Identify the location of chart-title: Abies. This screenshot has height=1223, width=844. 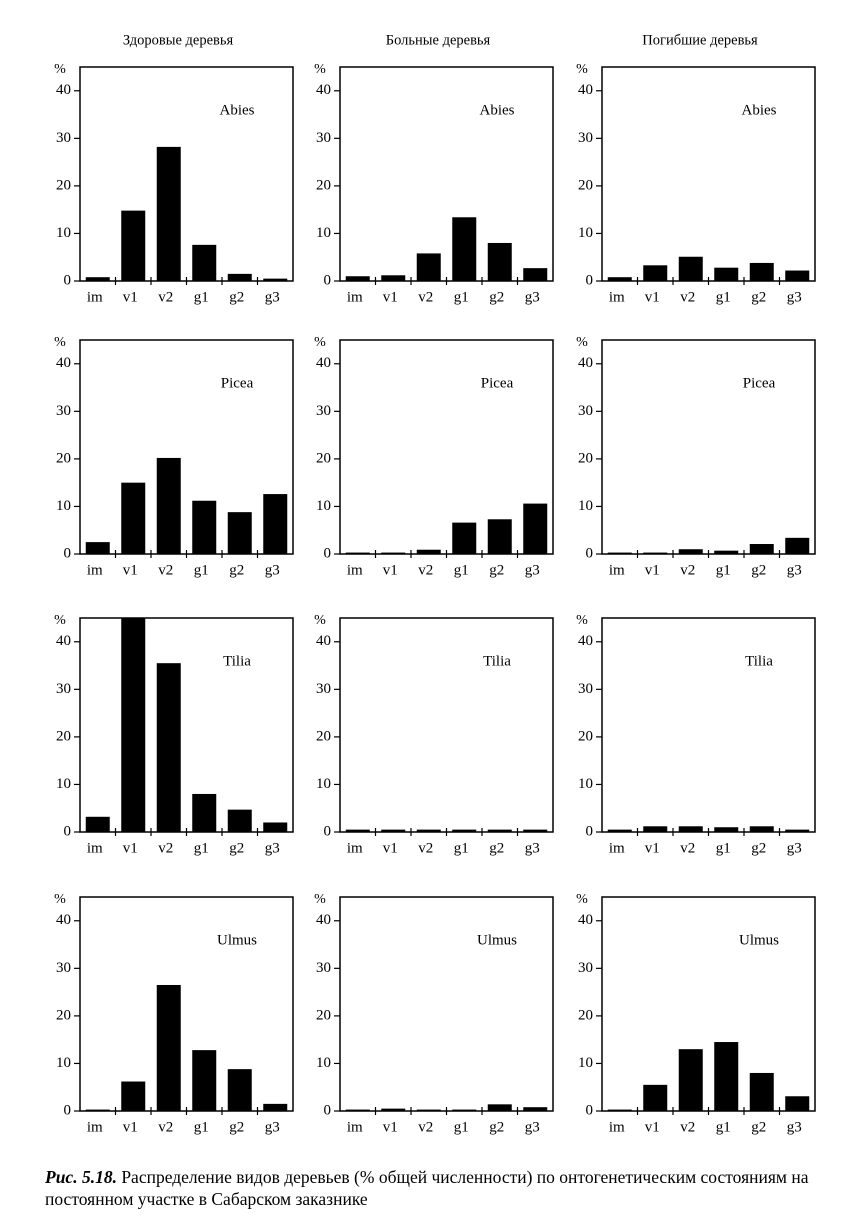
(759, 110).